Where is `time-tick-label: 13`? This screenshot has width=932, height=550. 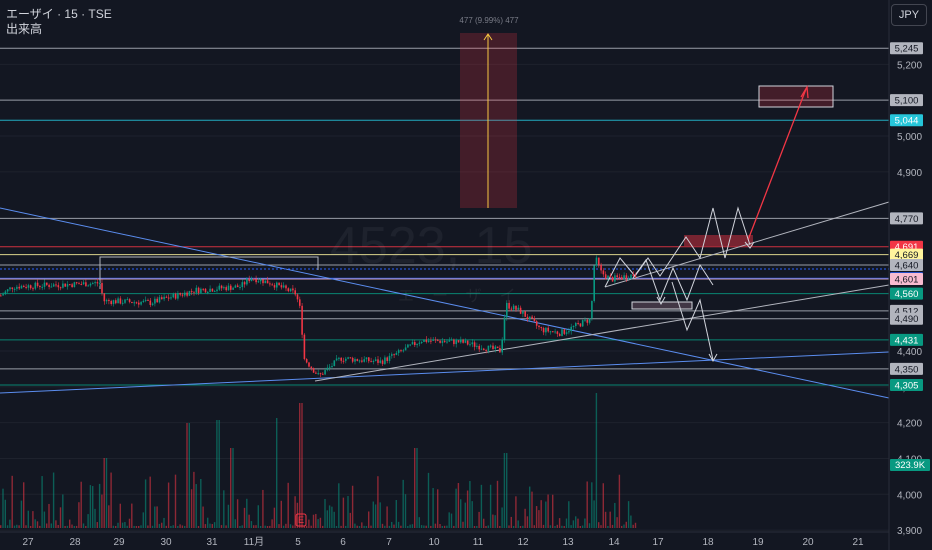 time-tick-label: 13 is located at coordinates (568, 542).